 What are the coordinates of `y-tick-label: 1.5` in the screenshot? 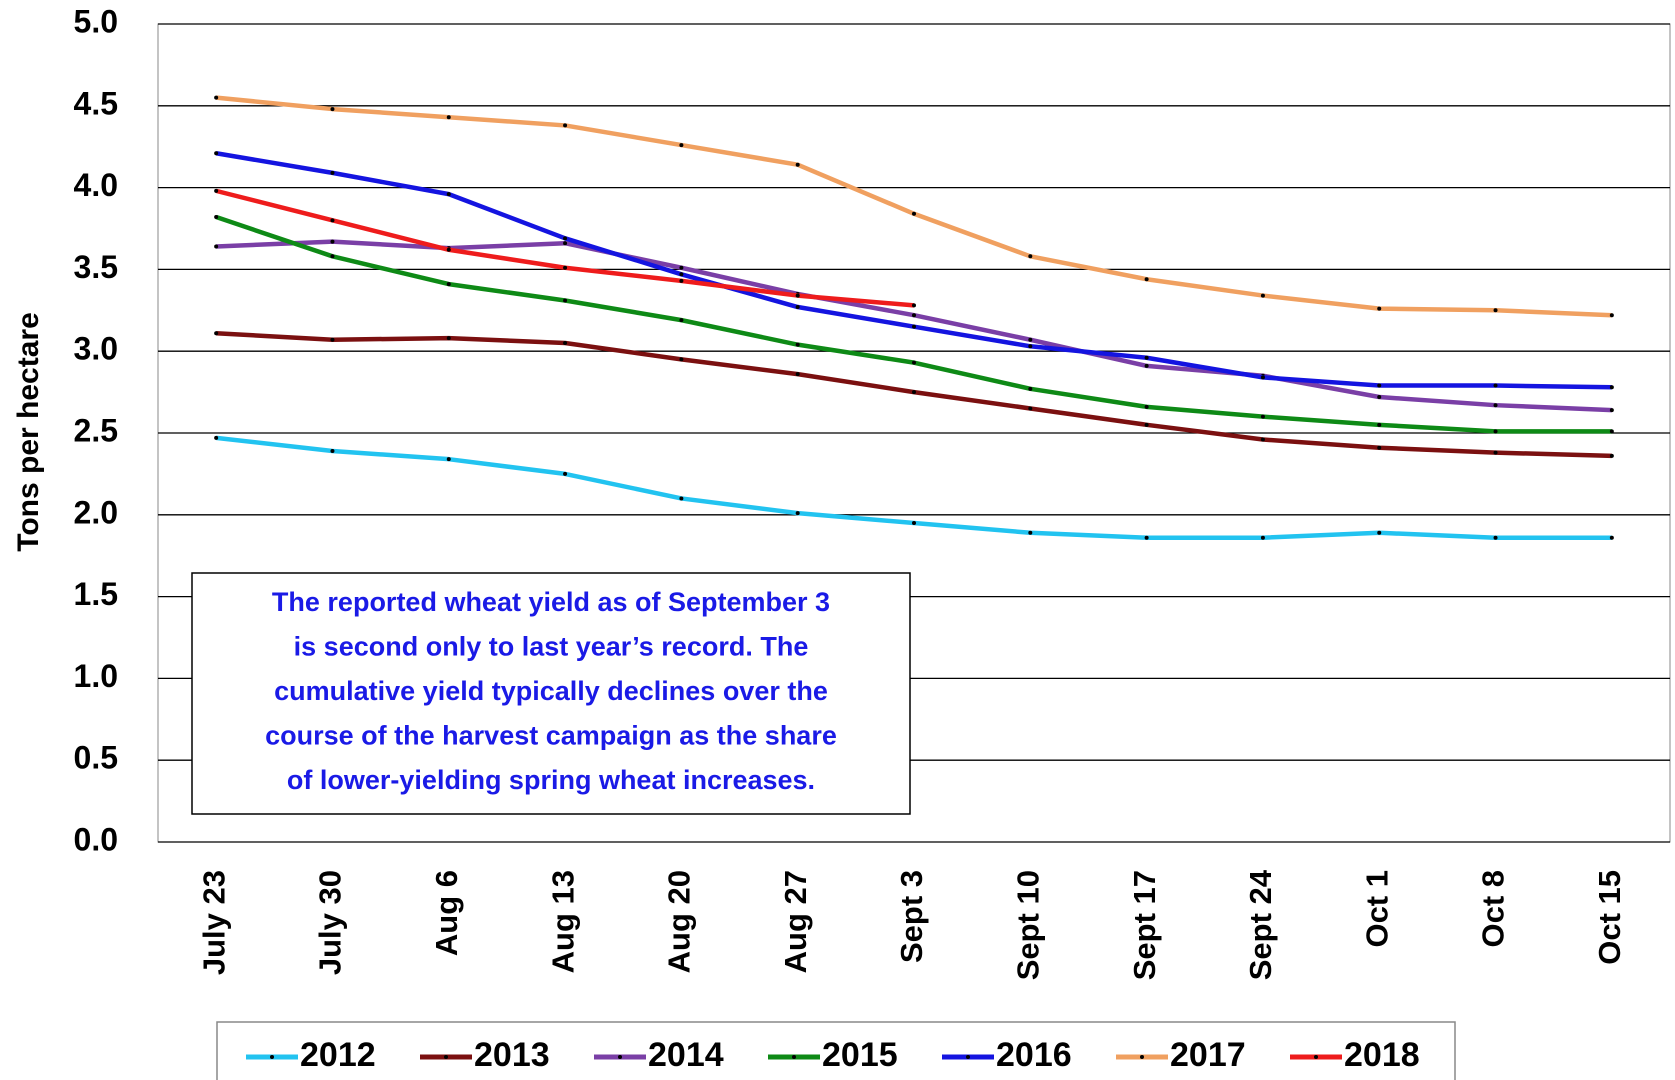 It's located at (96, 594).